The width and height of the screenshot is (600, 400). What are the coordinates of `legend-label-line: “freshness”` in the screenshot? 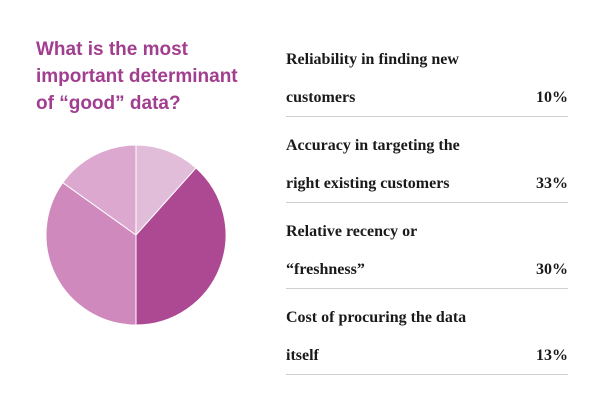 It's located at (325, 269).